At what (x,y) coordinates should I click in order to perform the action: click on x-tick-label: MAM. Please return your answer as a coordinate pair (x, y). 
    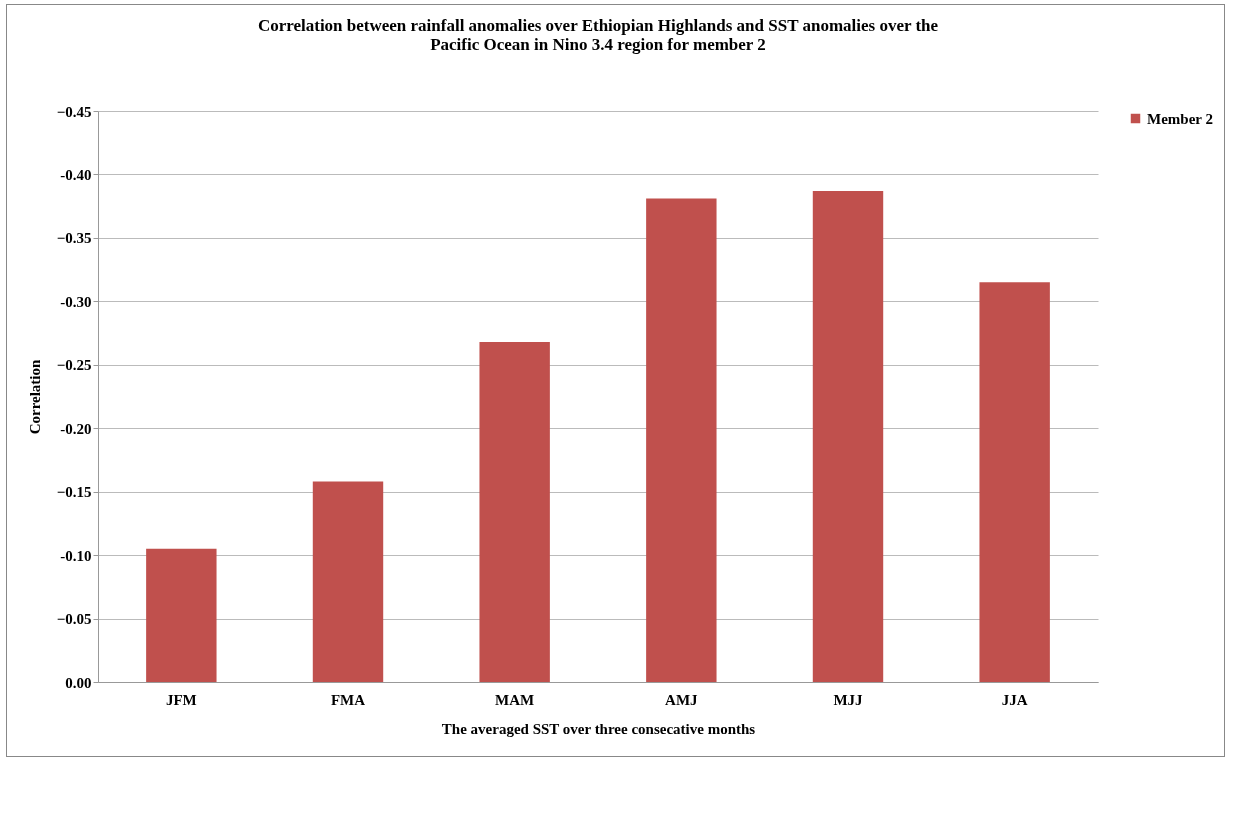
    Looking at the image, I should click on (515, 699).